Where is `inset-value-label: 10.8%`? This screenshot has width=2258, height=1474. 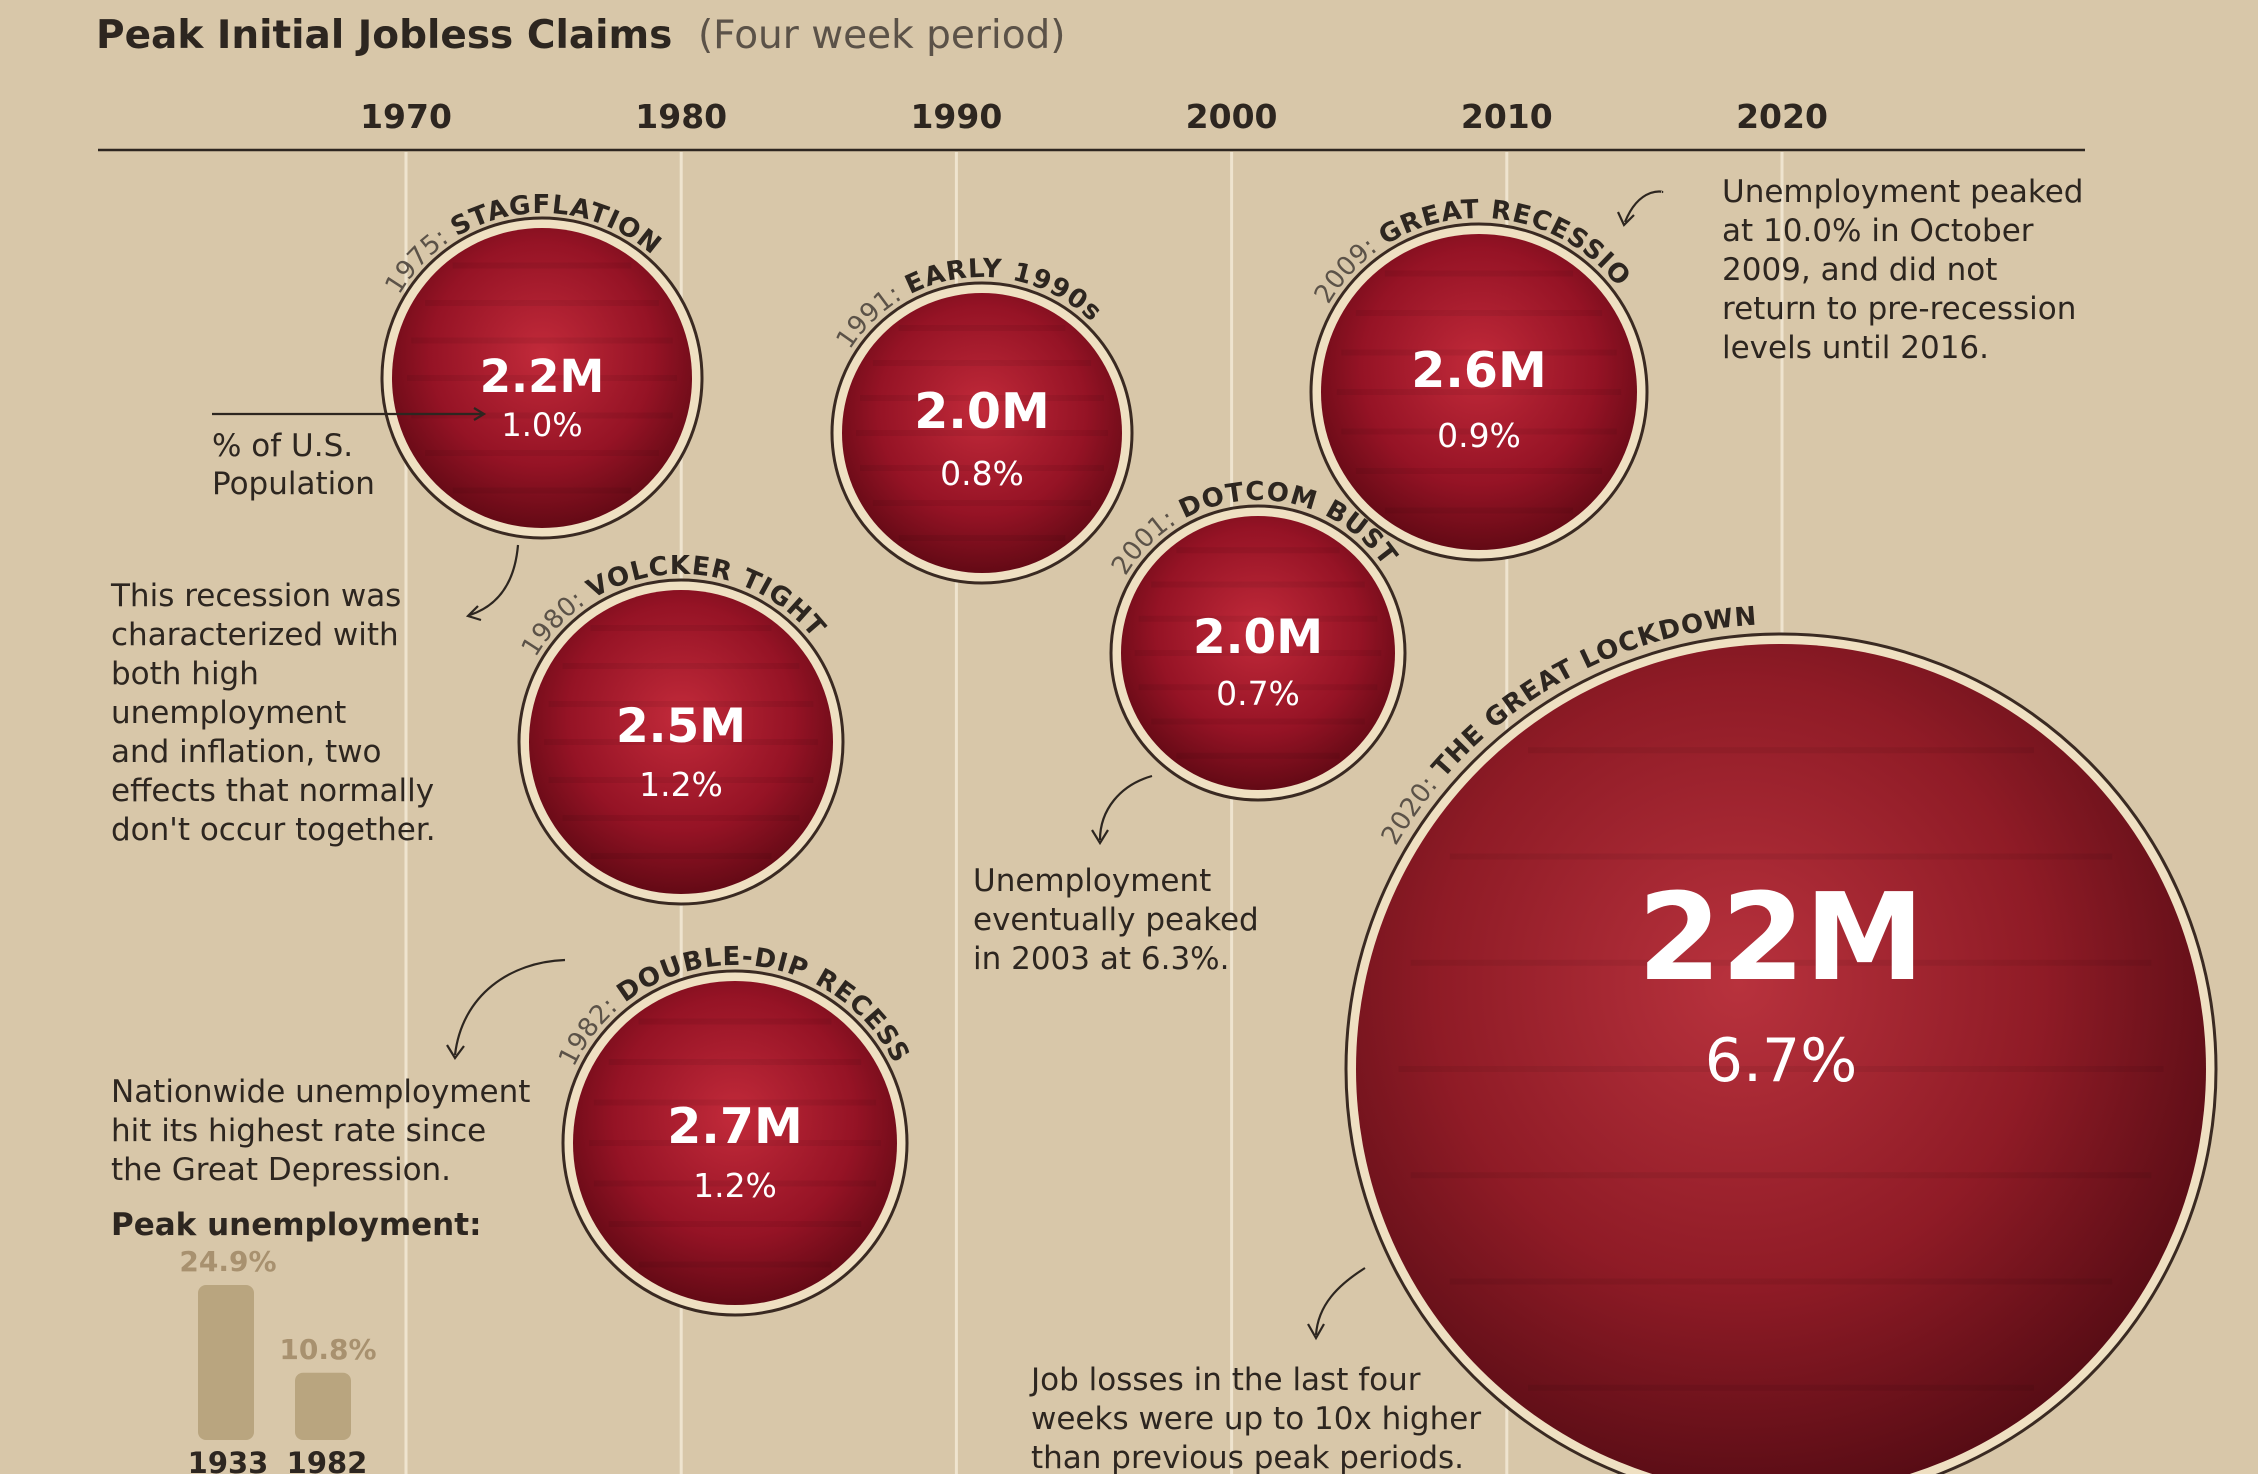
inset-value-label: 10.8% is located at coordinates (327, 1349).